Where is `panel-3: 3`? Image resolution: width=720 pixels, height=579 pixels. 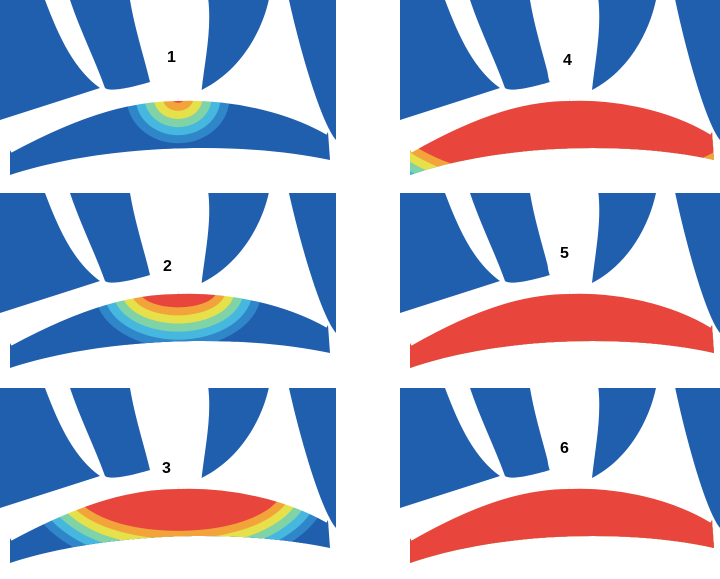 panel-3: 3 is located at coordinates (168, 480).